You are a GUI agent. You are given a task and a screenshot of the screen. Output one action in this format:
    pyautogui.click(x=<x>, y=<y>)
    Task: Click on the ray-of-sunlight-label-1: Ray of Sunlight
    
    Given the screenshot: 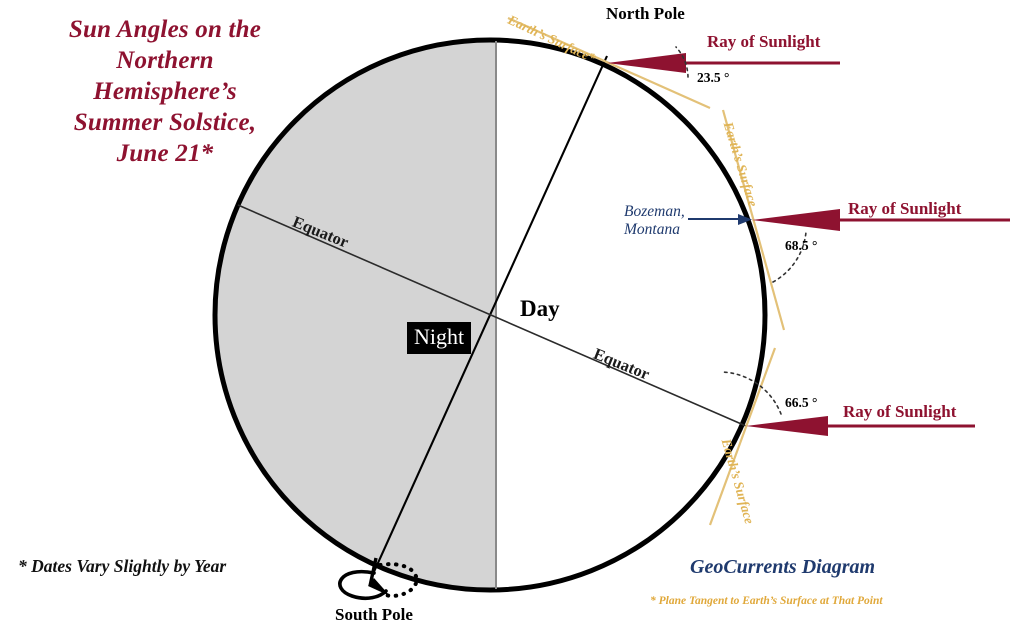 What is the action you would take?
    pyautogui.click(x=764, y=41)
    